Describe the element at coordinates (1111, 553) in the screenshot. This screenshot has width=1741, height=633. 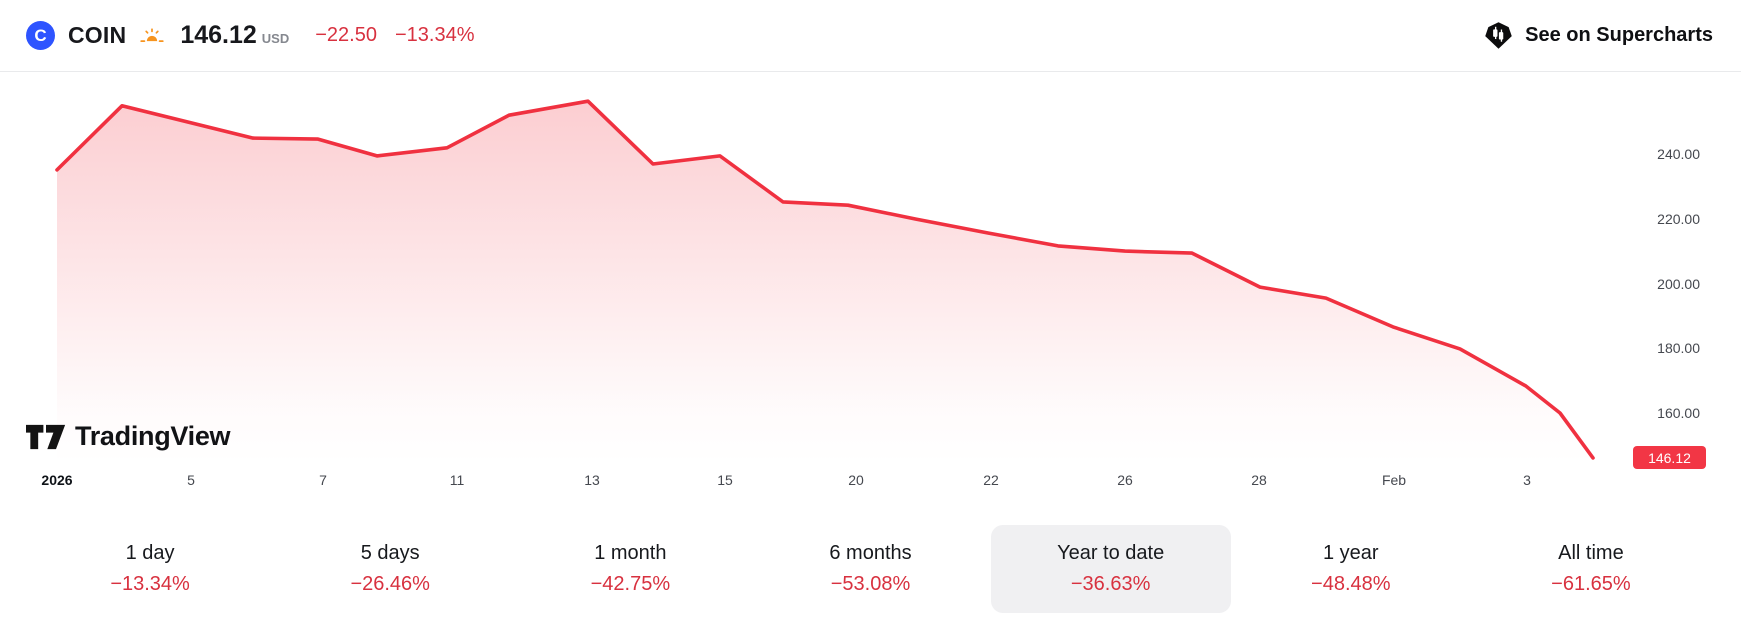
I see `period-label: Year to date` at that location.